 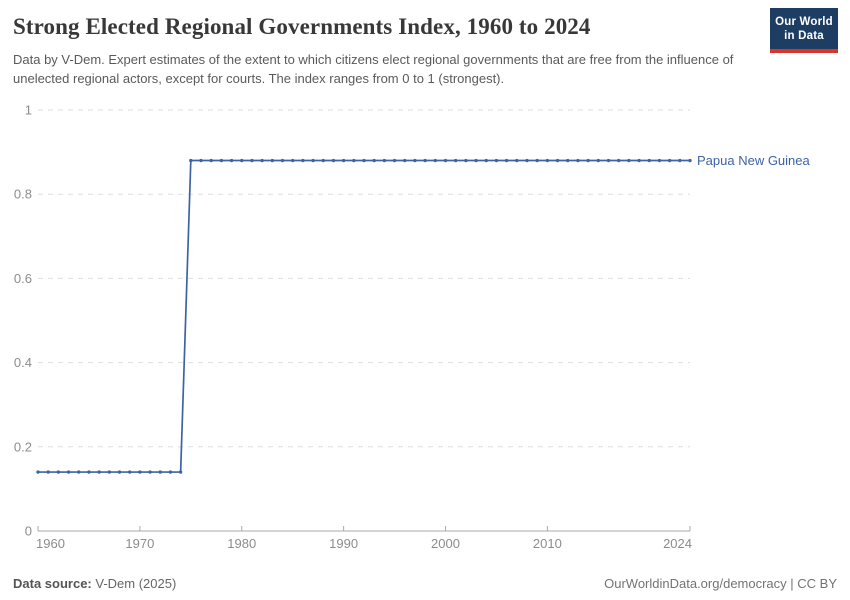 What do you see at coordinates (50, 543) in the screenshot?
I see `x-axis-tick-label: 1960` at bounding box center [50, 543].